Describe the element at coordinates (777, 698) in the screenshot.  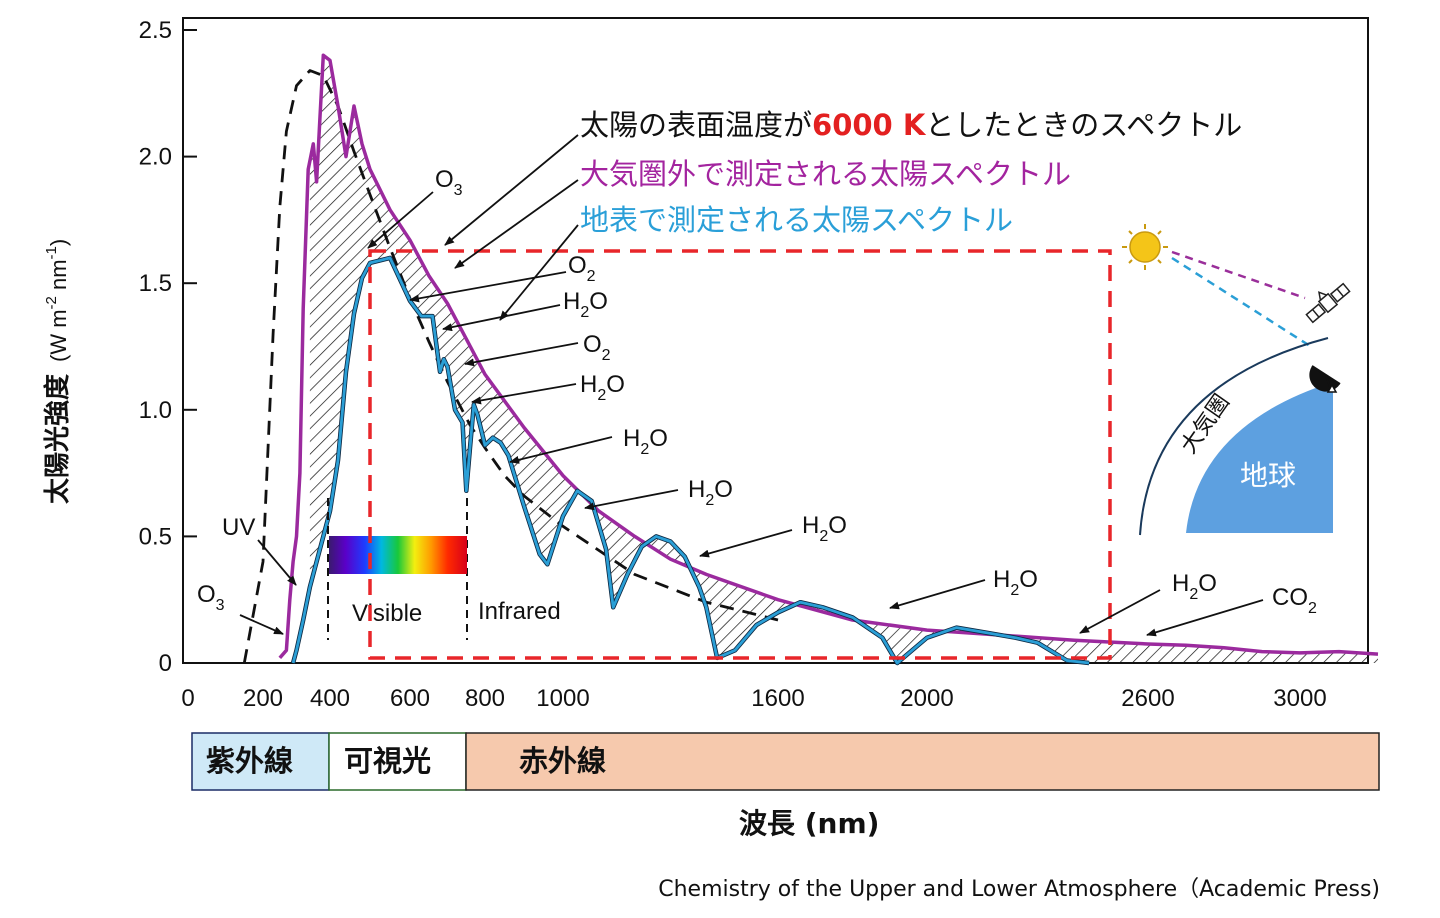
I see `x-tick-label: 1600` at that location.